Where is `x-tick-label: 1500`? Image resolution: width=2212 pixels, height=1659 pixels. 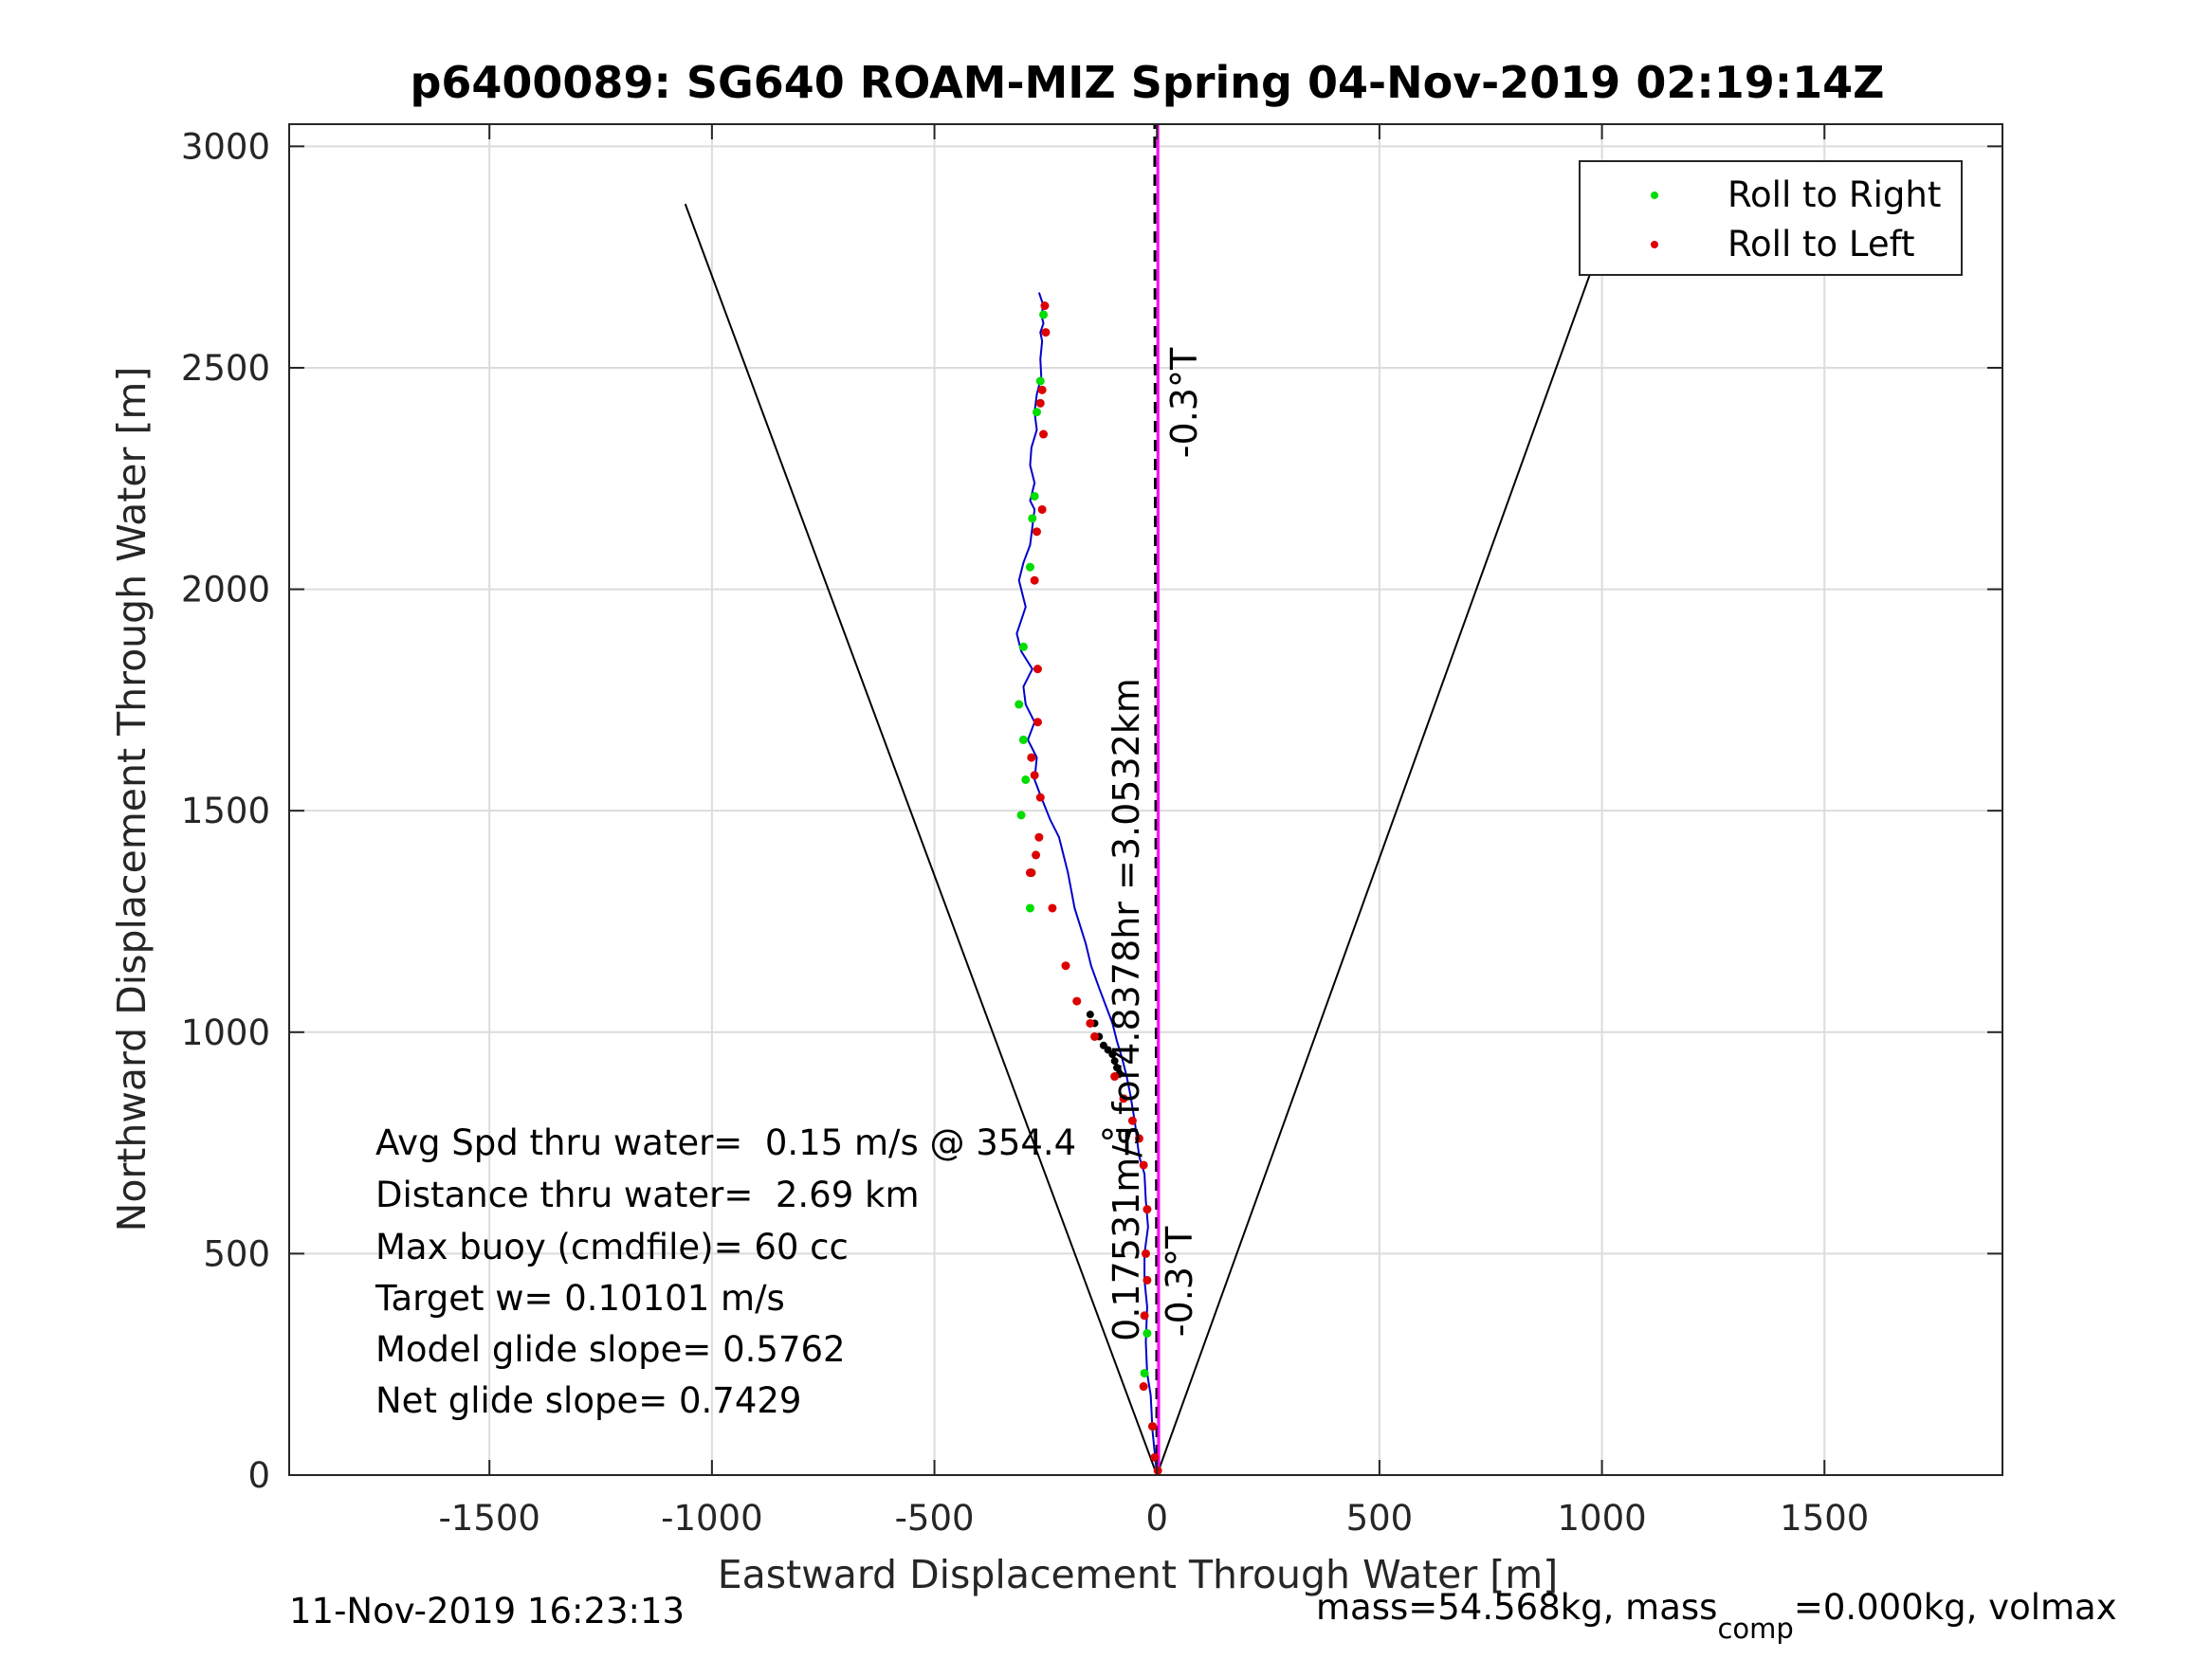
x-tick-label: 1500 is located at coordinates (1824, 1518).